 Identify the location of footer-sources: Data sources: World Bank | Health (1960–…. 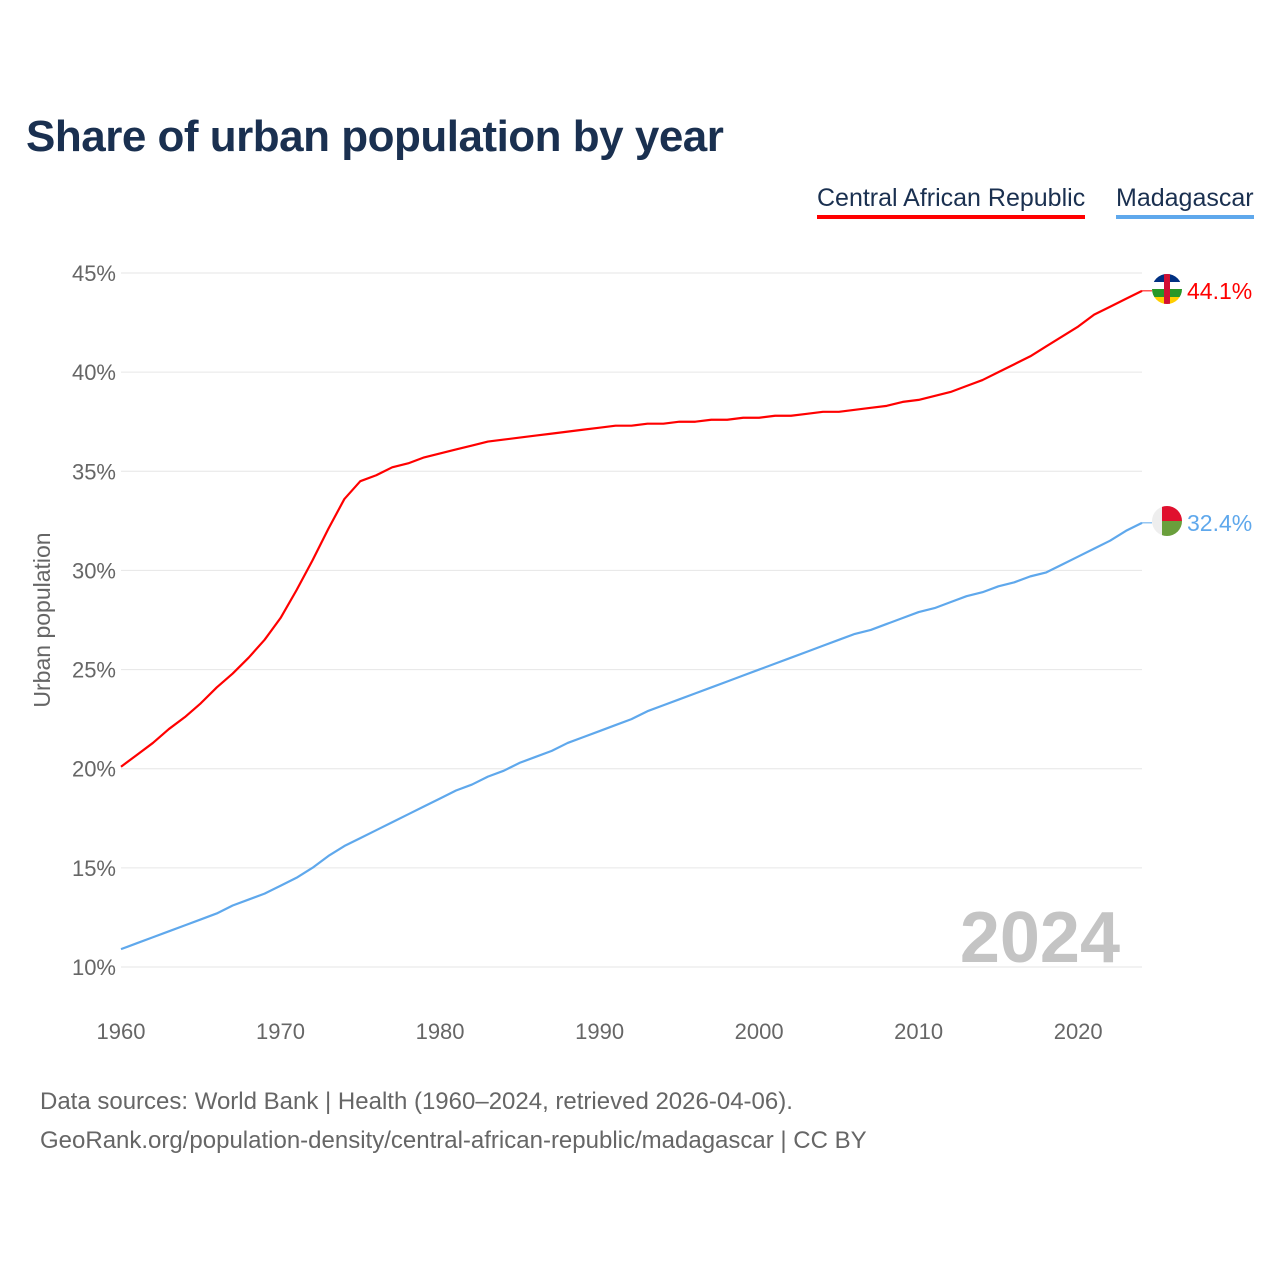
(416, 1101).